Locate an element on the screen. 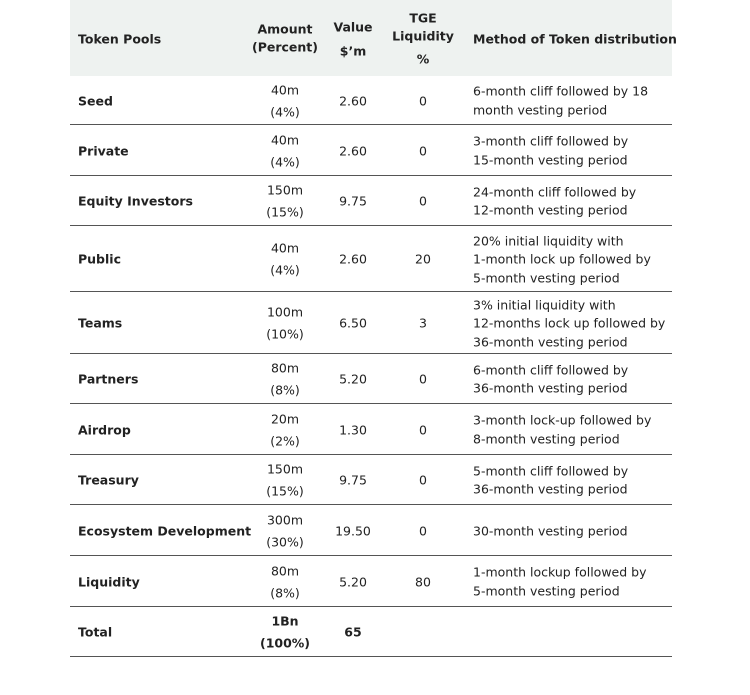  method: 12-months lock up followed by is located at coordinates (569, 323).